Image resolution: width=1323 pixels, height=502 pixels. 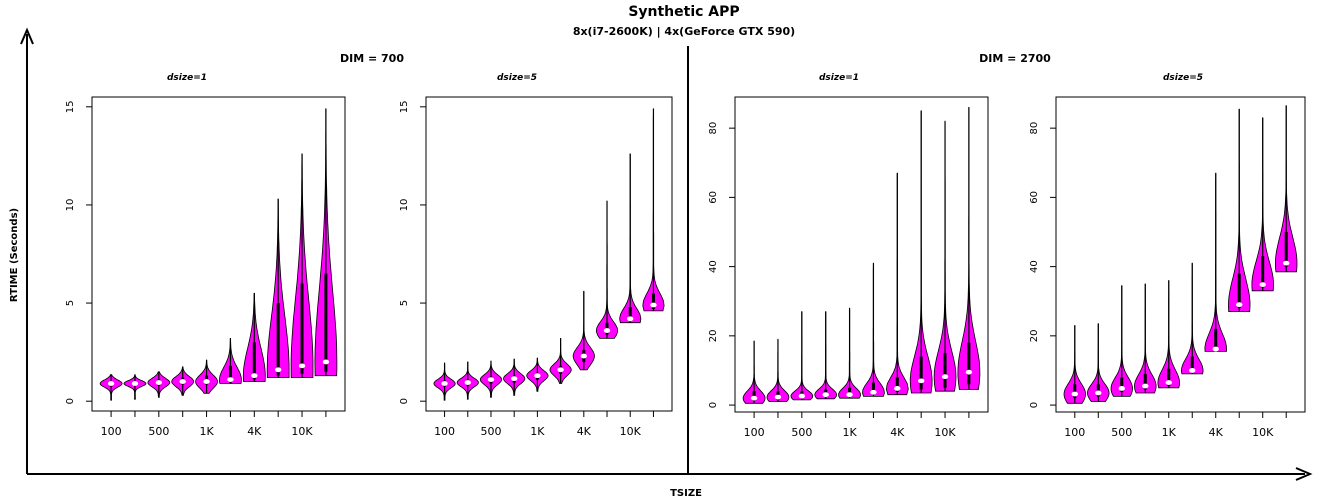 What do you see at coordinates (1015, 58) in the screenshot?
I see `group-title: DIM = 2700` at bounding box center [1015, 58].